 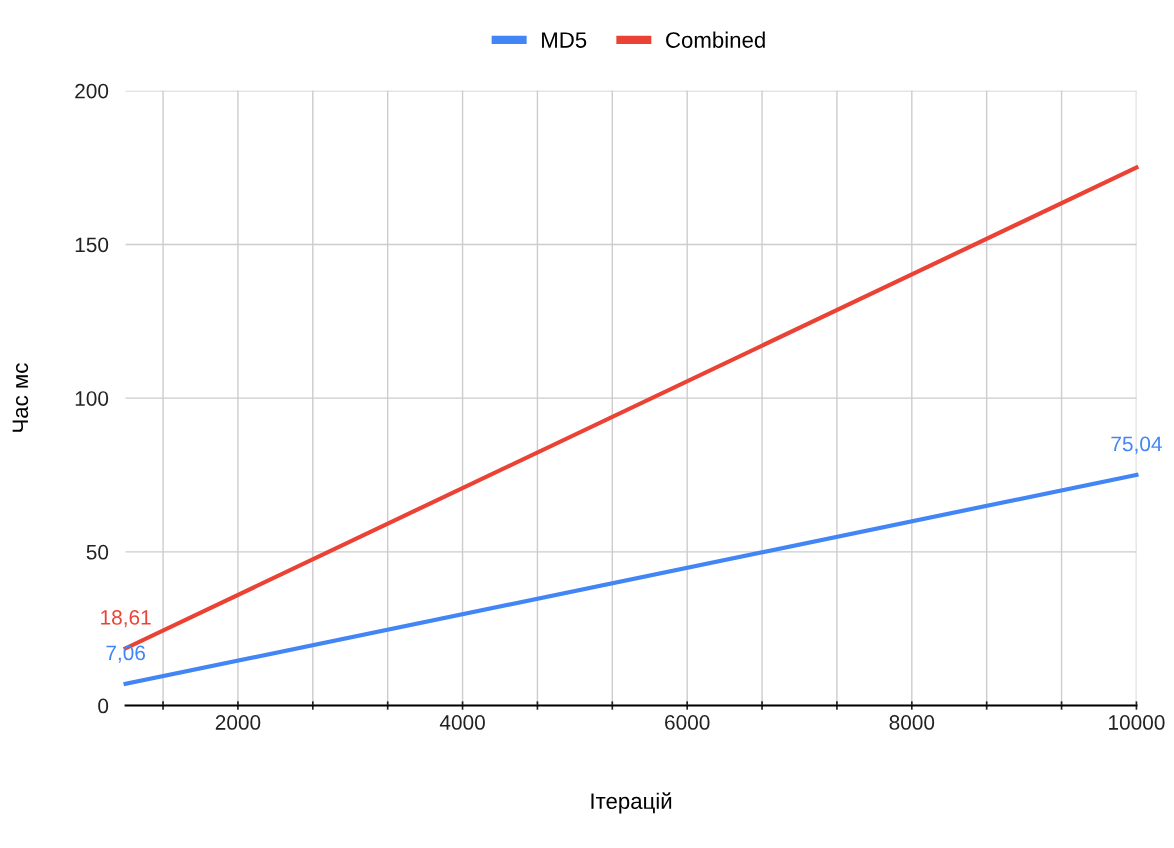 I want to click on x-tick-label: 8000, so click(x=912, y=722).